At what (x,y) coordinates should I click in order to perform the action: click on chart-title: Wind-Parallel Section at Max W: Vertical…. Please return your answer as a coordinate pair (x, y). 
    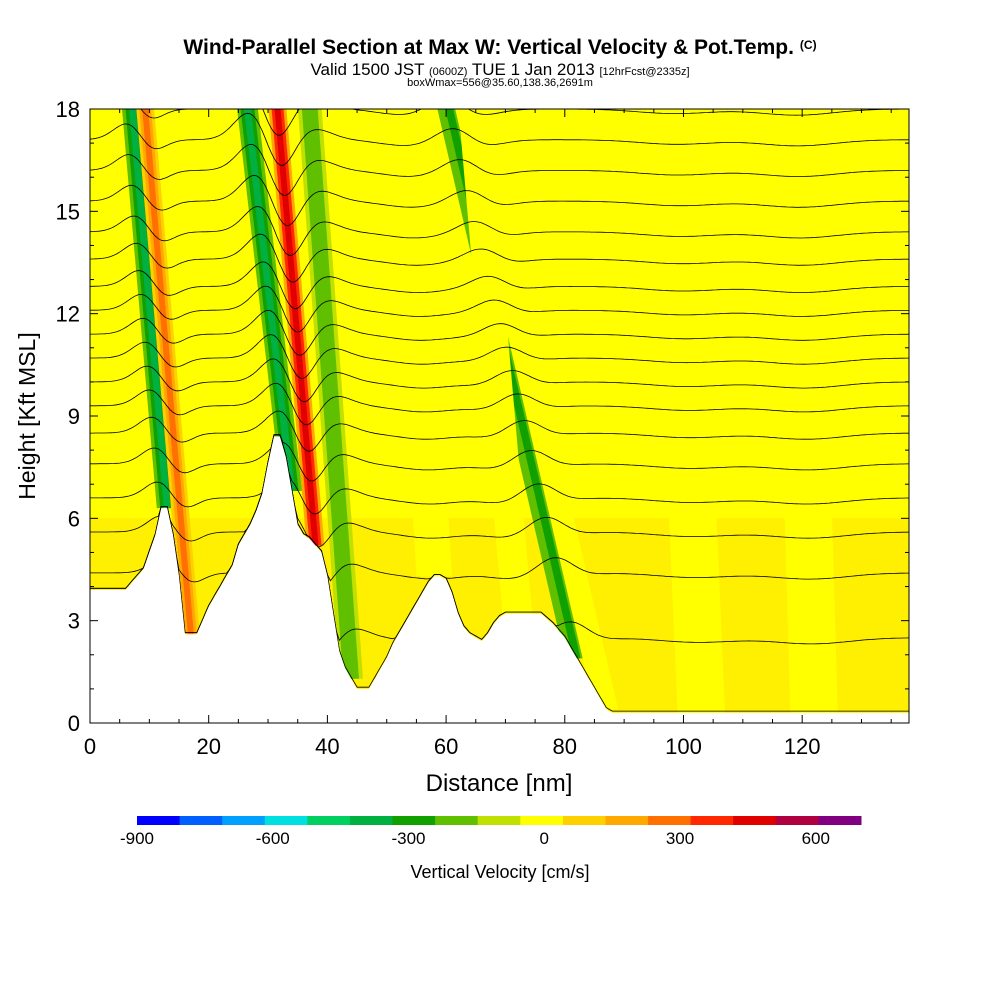
    Looking at the image, I should click on (500, 48).